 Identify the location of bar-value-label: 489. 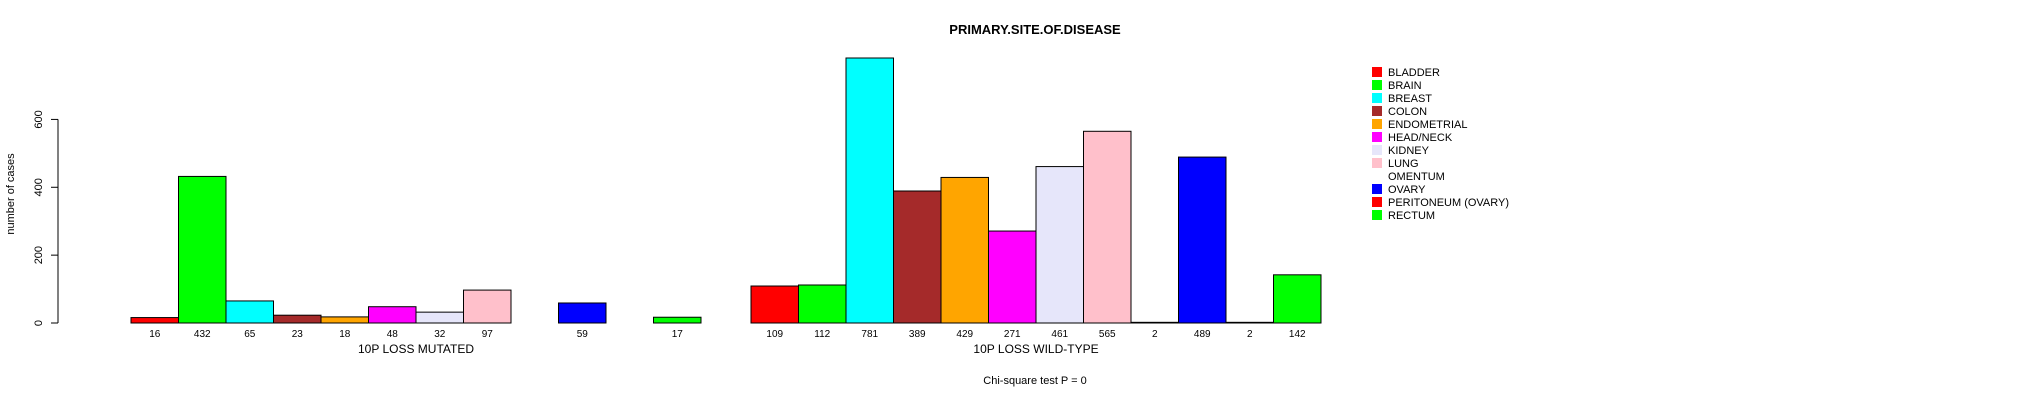
(1202, 334).